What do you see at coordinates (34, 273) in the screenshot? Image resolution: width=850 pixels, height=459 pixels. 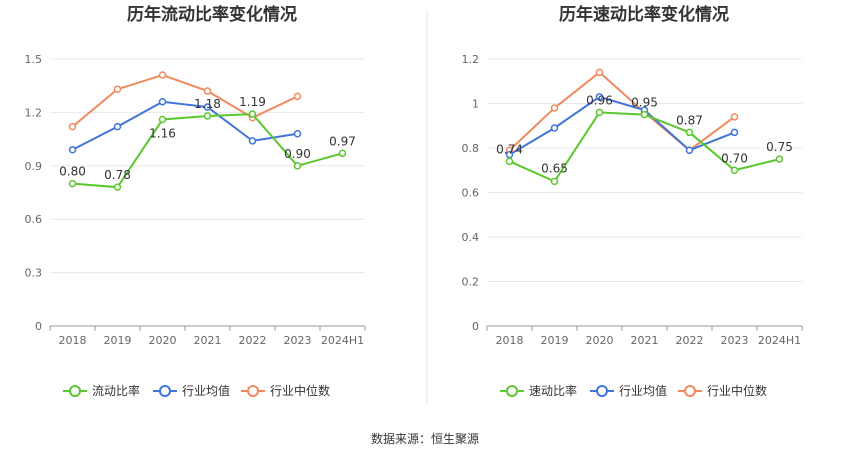 I see `y-tick-label: 0.3` at bounding box center [34, 273].